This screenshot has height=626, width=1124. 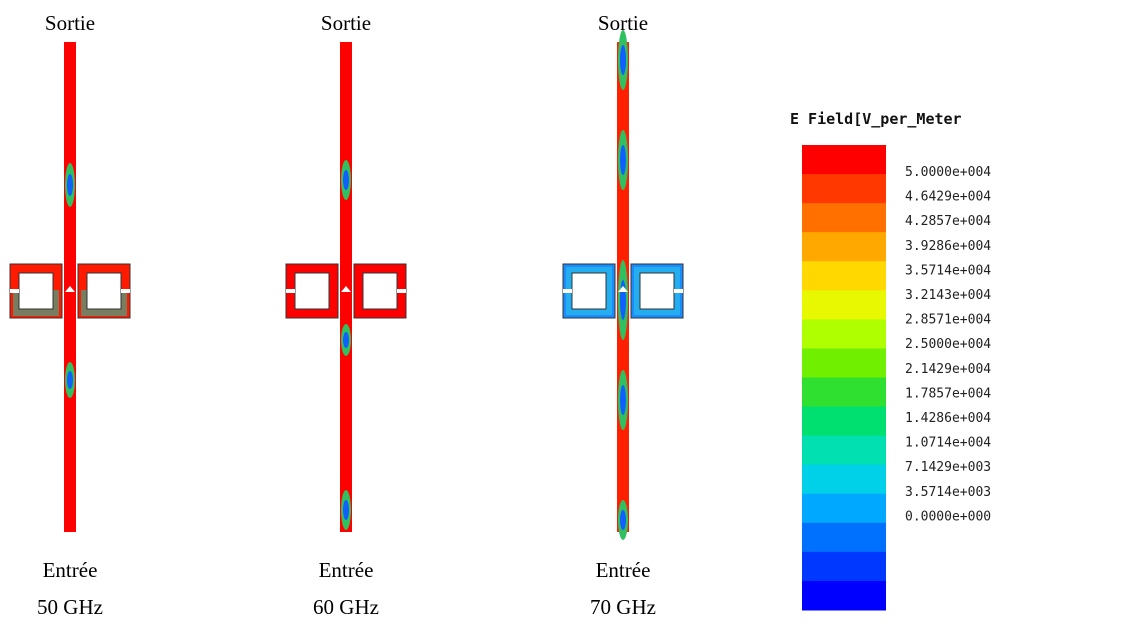 What do you see at coordinates (948, 369) in the screenshot?
I see `legend-label: 2.1429e+004` at bounding box center [948, 369].